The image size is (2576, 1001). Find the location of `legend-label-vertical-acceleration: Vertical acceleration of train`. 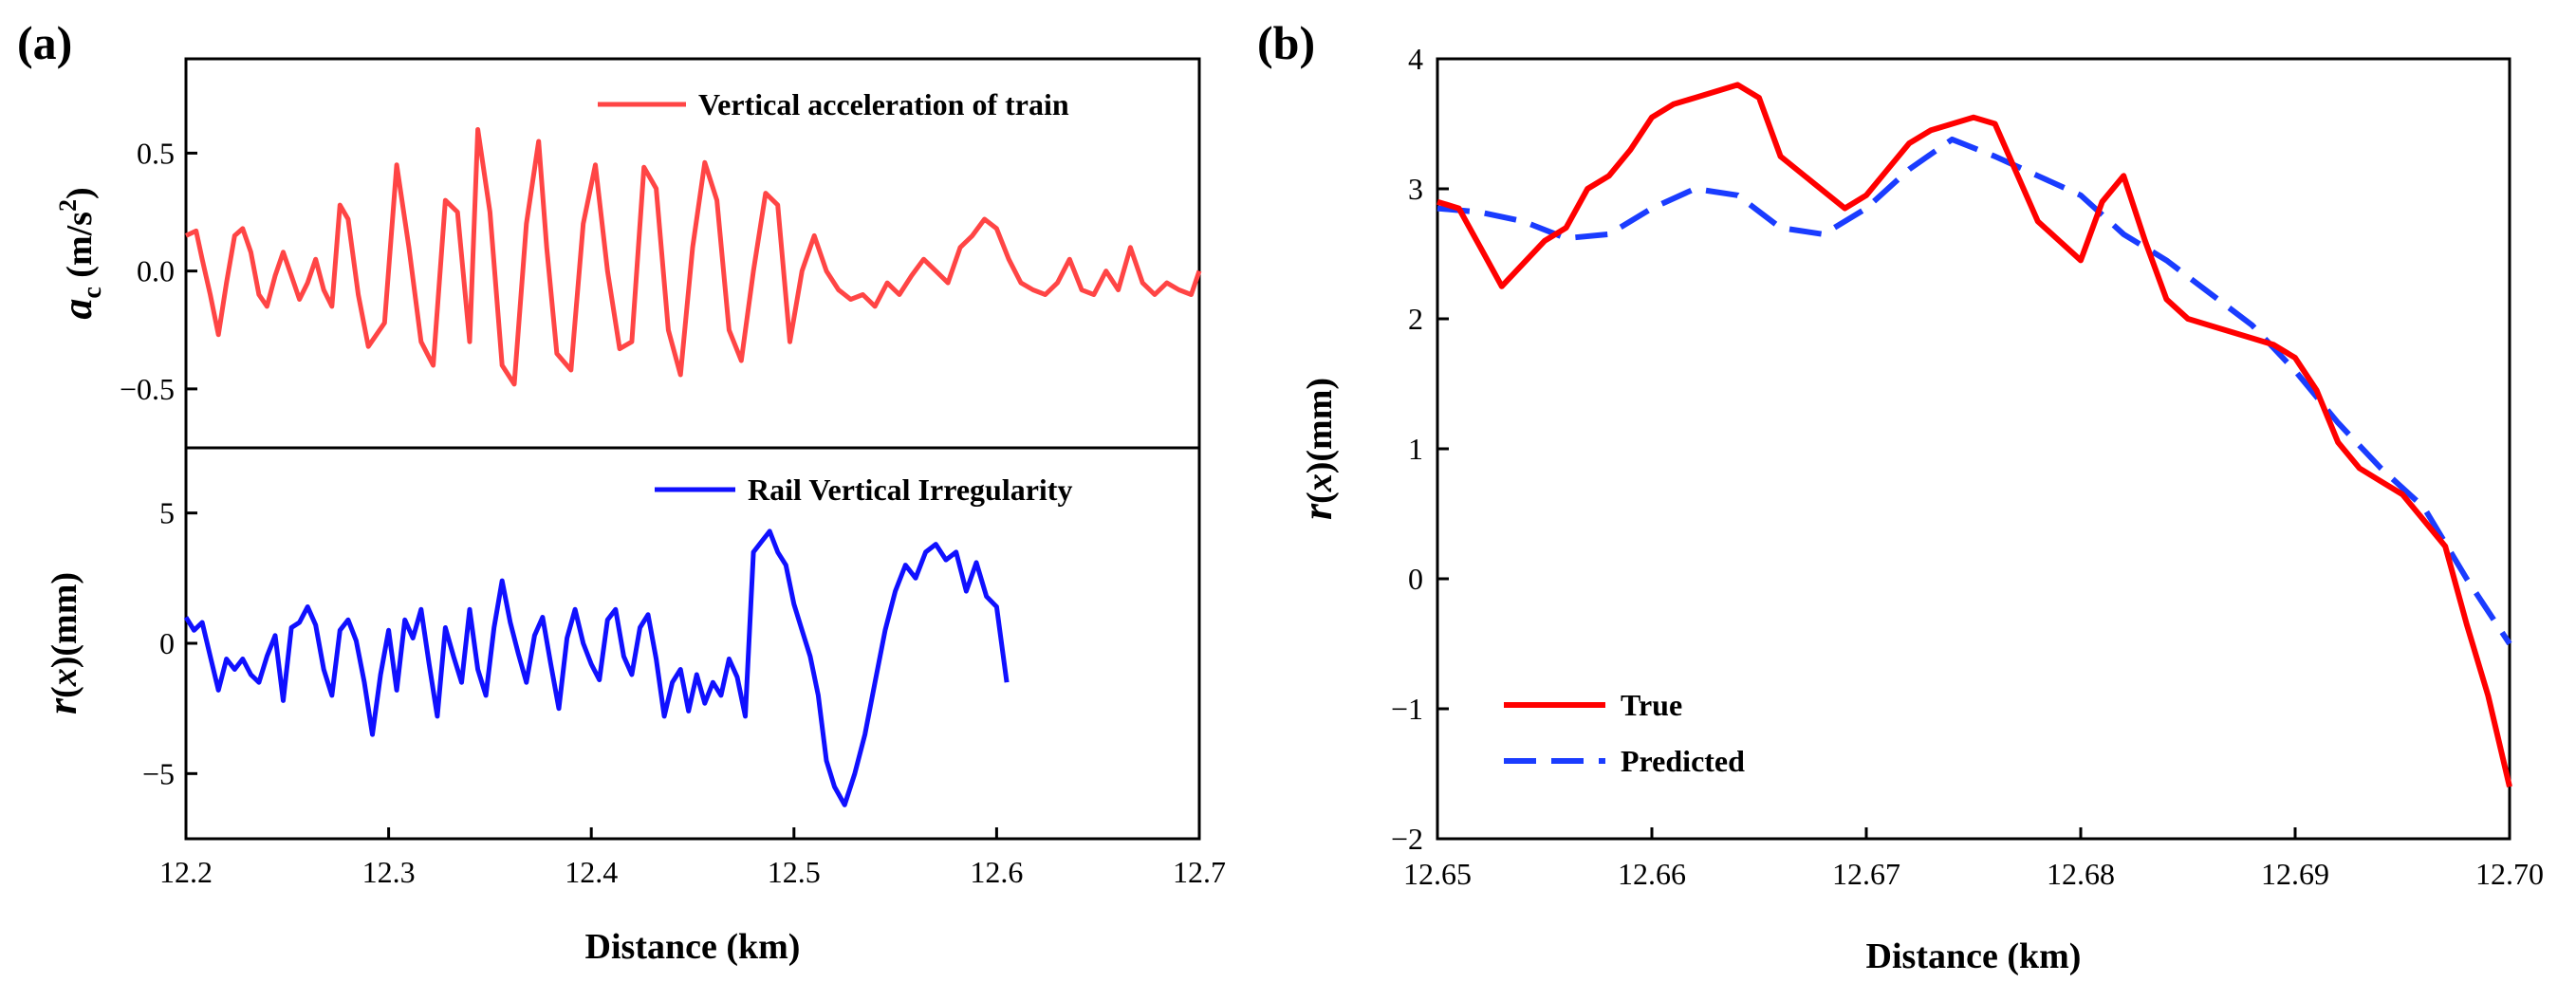

legend-label-vertical-acceleration: Vertical acceleration of train is located at coordinates (883, 104).